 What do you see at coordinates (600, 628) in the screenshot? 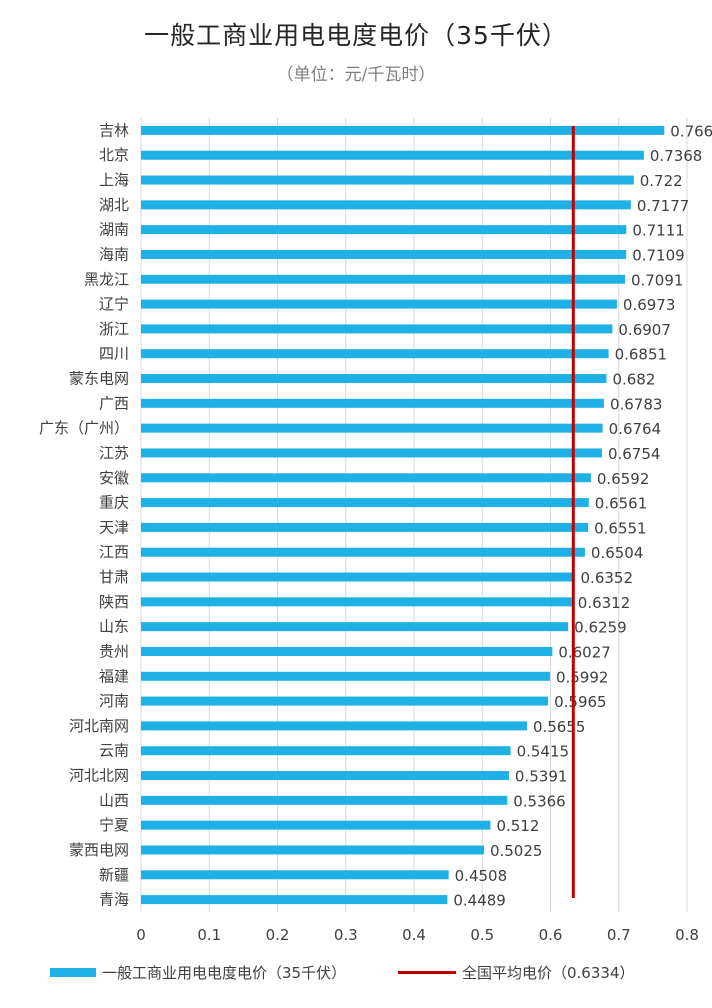
I see `data-label: 0.6259` at bounding box center [600, 628].